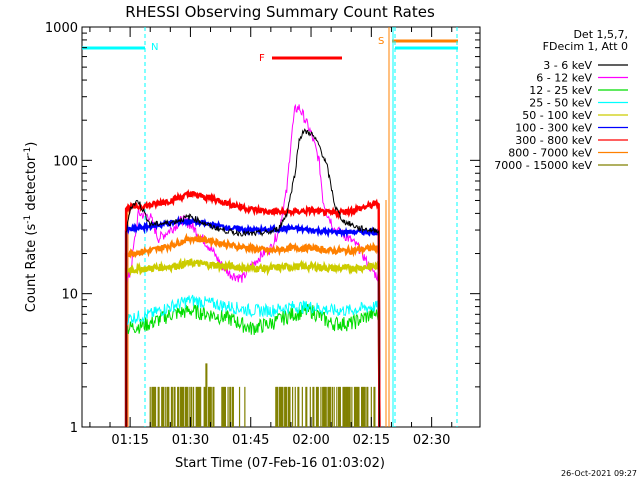 The height and width of the screenshot is (480, 640). I want to click on x-tick-label-3: 02:00, so click(310, 440).